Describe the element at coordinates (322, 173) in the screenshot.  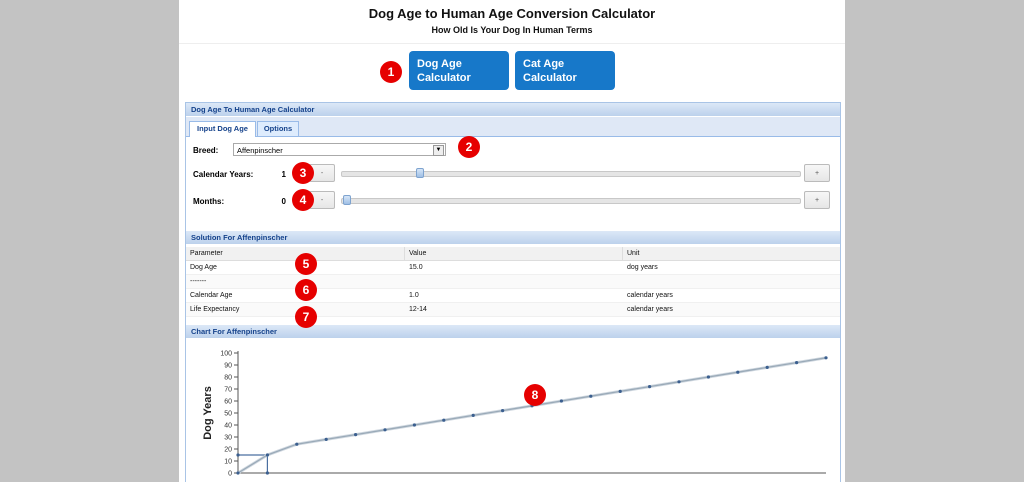
I see `years-decrement-button: -` at that location.